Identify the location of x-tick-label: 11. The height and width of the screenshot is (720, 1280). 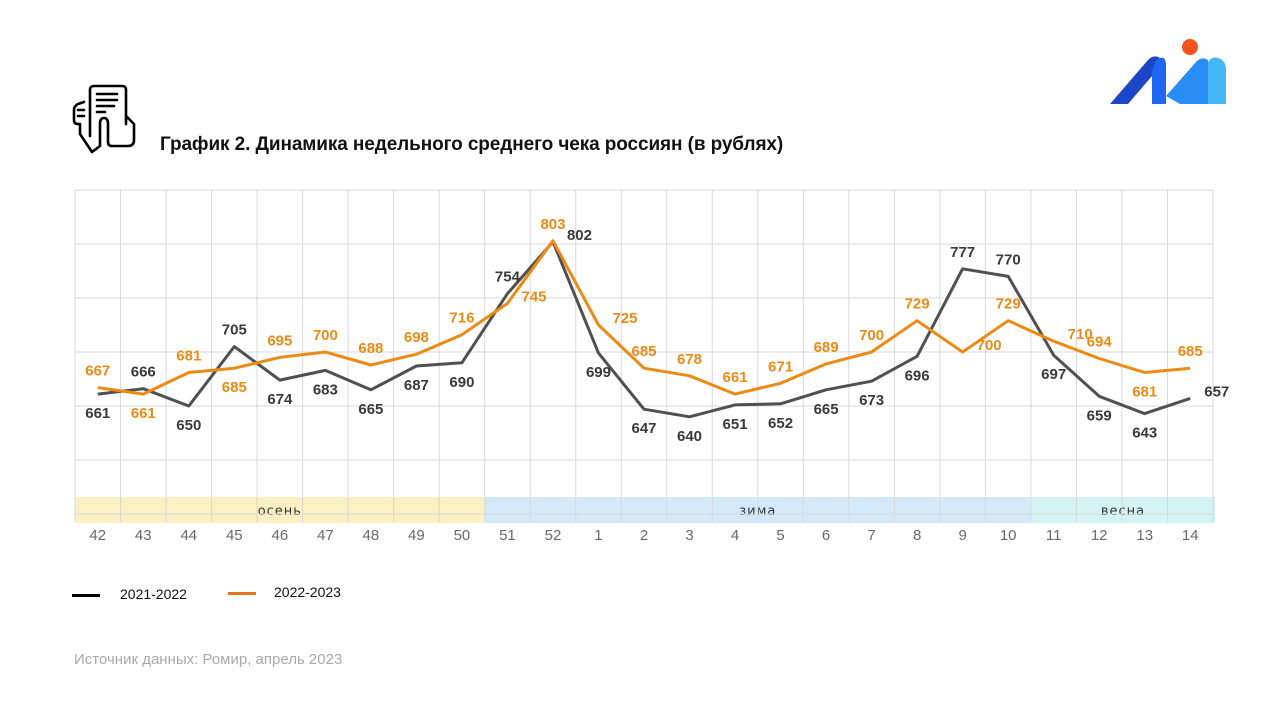
(1054, 535).